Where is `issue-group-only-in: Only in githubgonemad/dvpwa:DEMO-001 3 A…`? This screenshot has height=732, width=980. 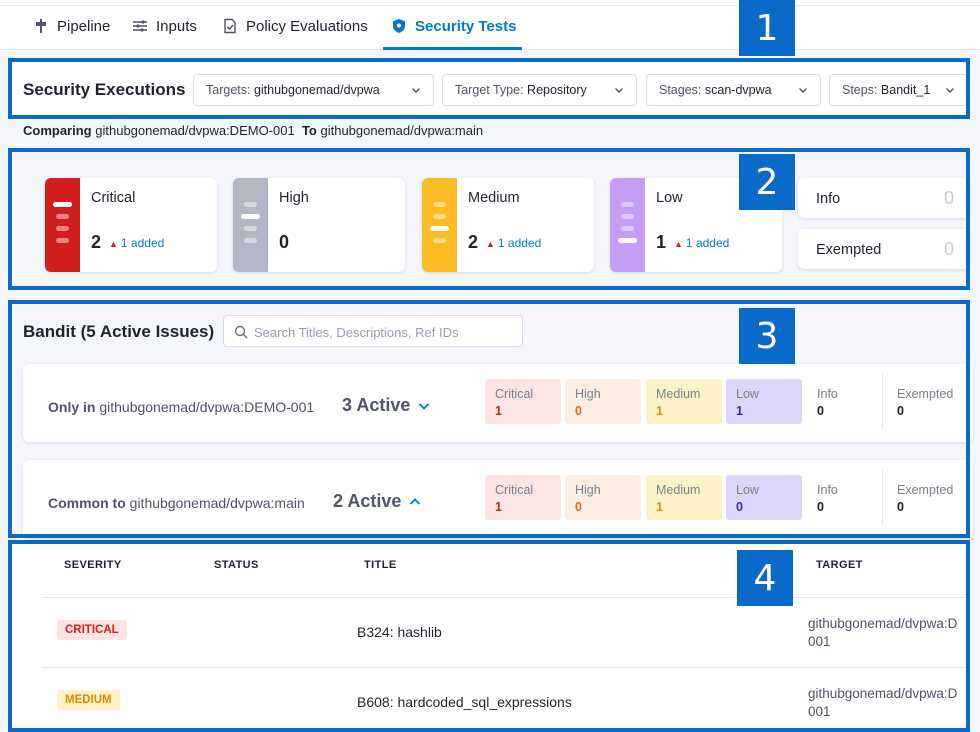
issue-group-only-in: Only in githubgonemad/dvpwa:DEMO-001 3 A… is located at coordinates (498, 403).